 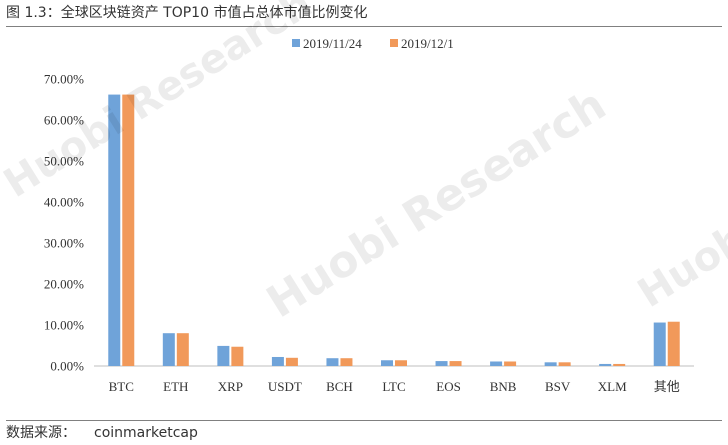 I want to click on y-tick-label: 60.00%, so click(x=64, y=120).